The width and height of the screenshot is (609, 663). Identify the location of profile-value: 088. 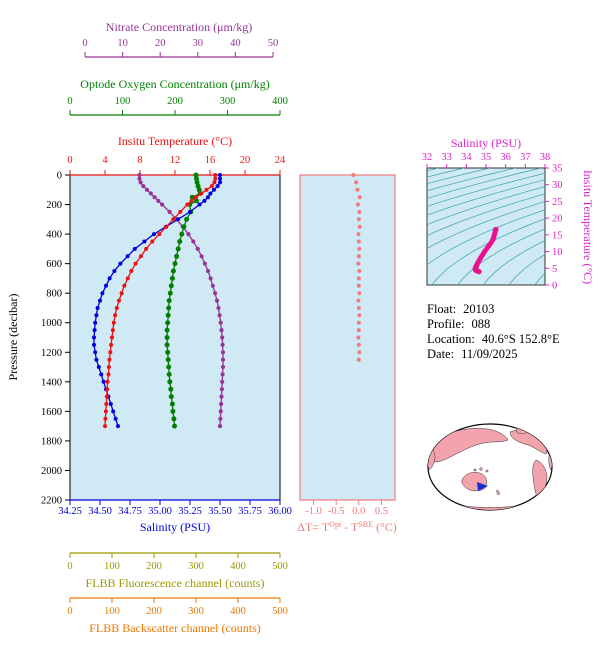
(481, 324).